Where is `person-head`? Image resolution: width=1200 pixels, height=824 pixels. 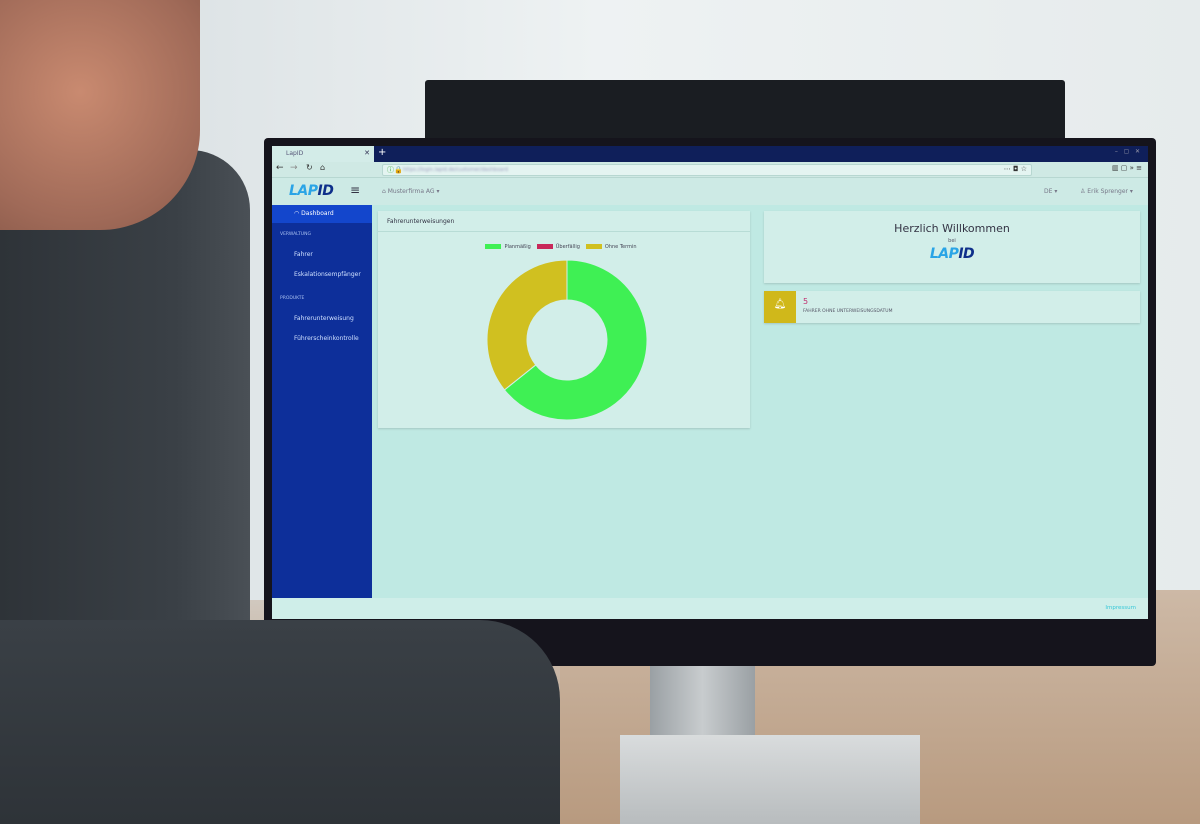 person-head is located at coordinates (100, 115).